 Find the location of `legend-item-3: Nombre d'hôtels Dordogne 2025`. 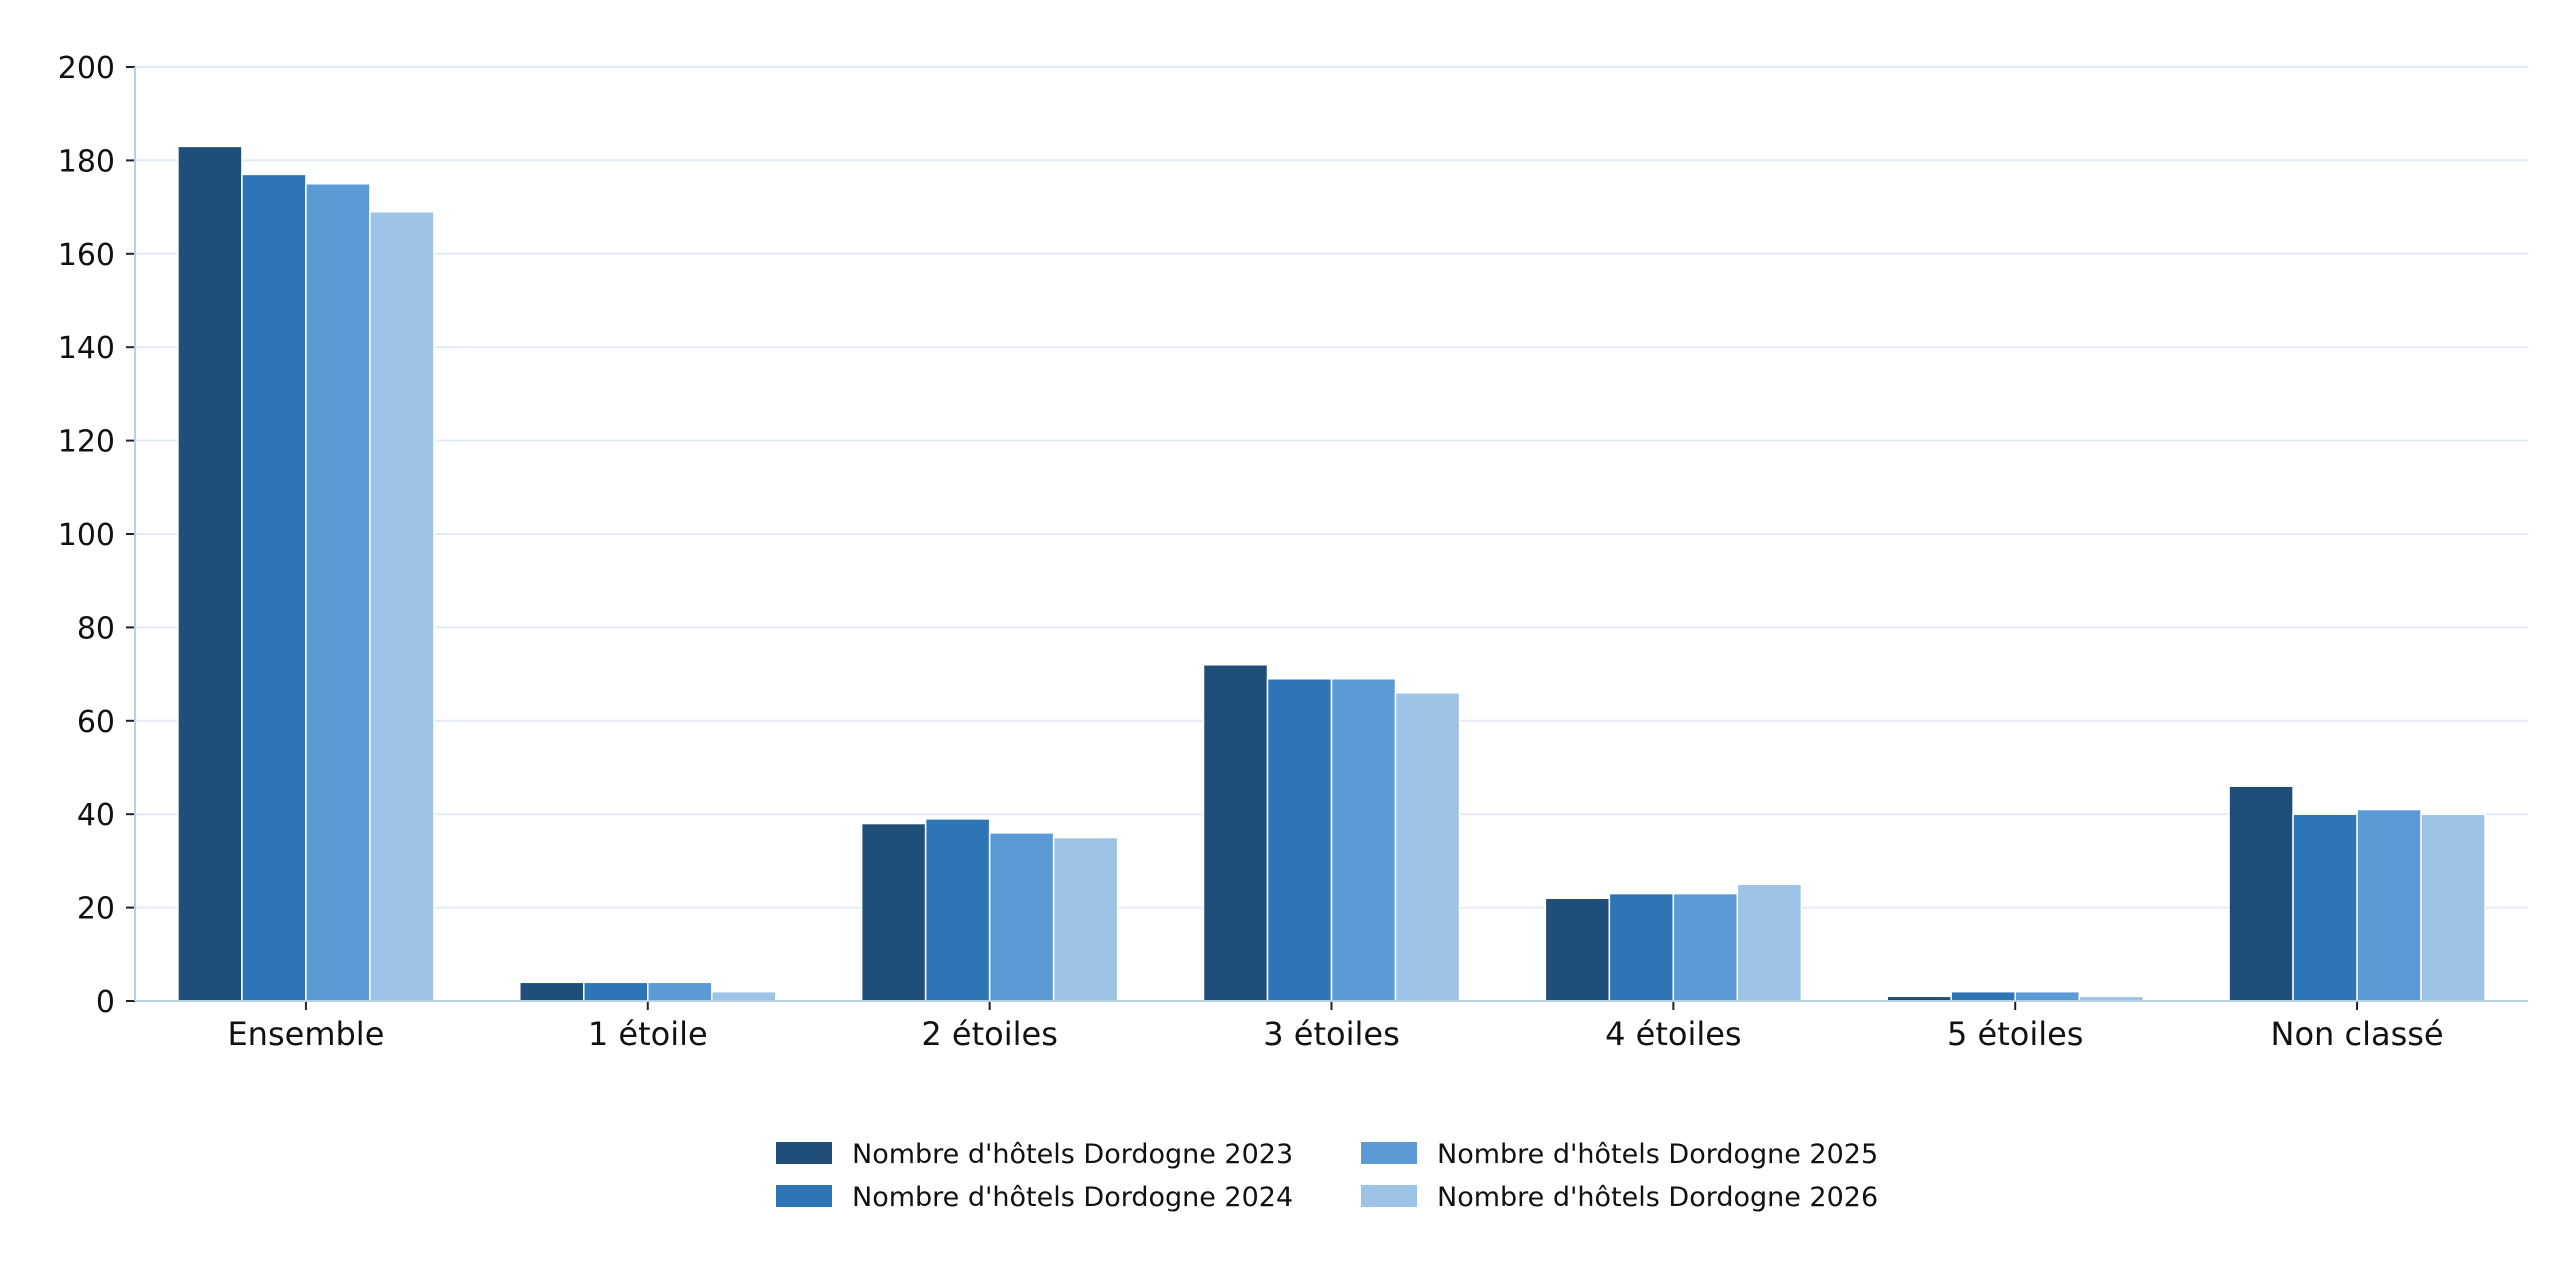

legend-item-3: Nombre d'hôtels Dordogne 2025 is located at coordinates (1619, 1154).